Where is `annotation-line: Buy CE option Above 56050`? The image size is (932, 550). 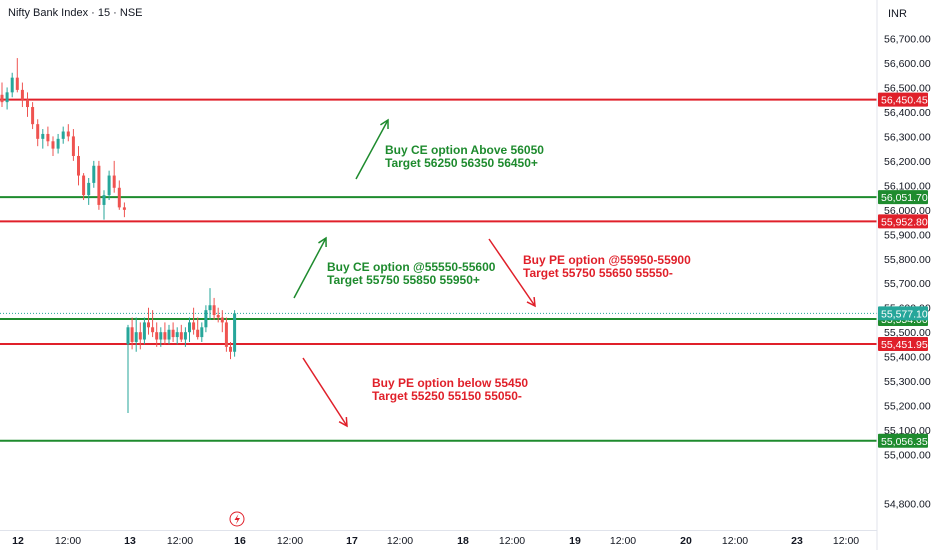
annotation-line: Buy CE option Above 56050 is located at coordinates (464, 150).